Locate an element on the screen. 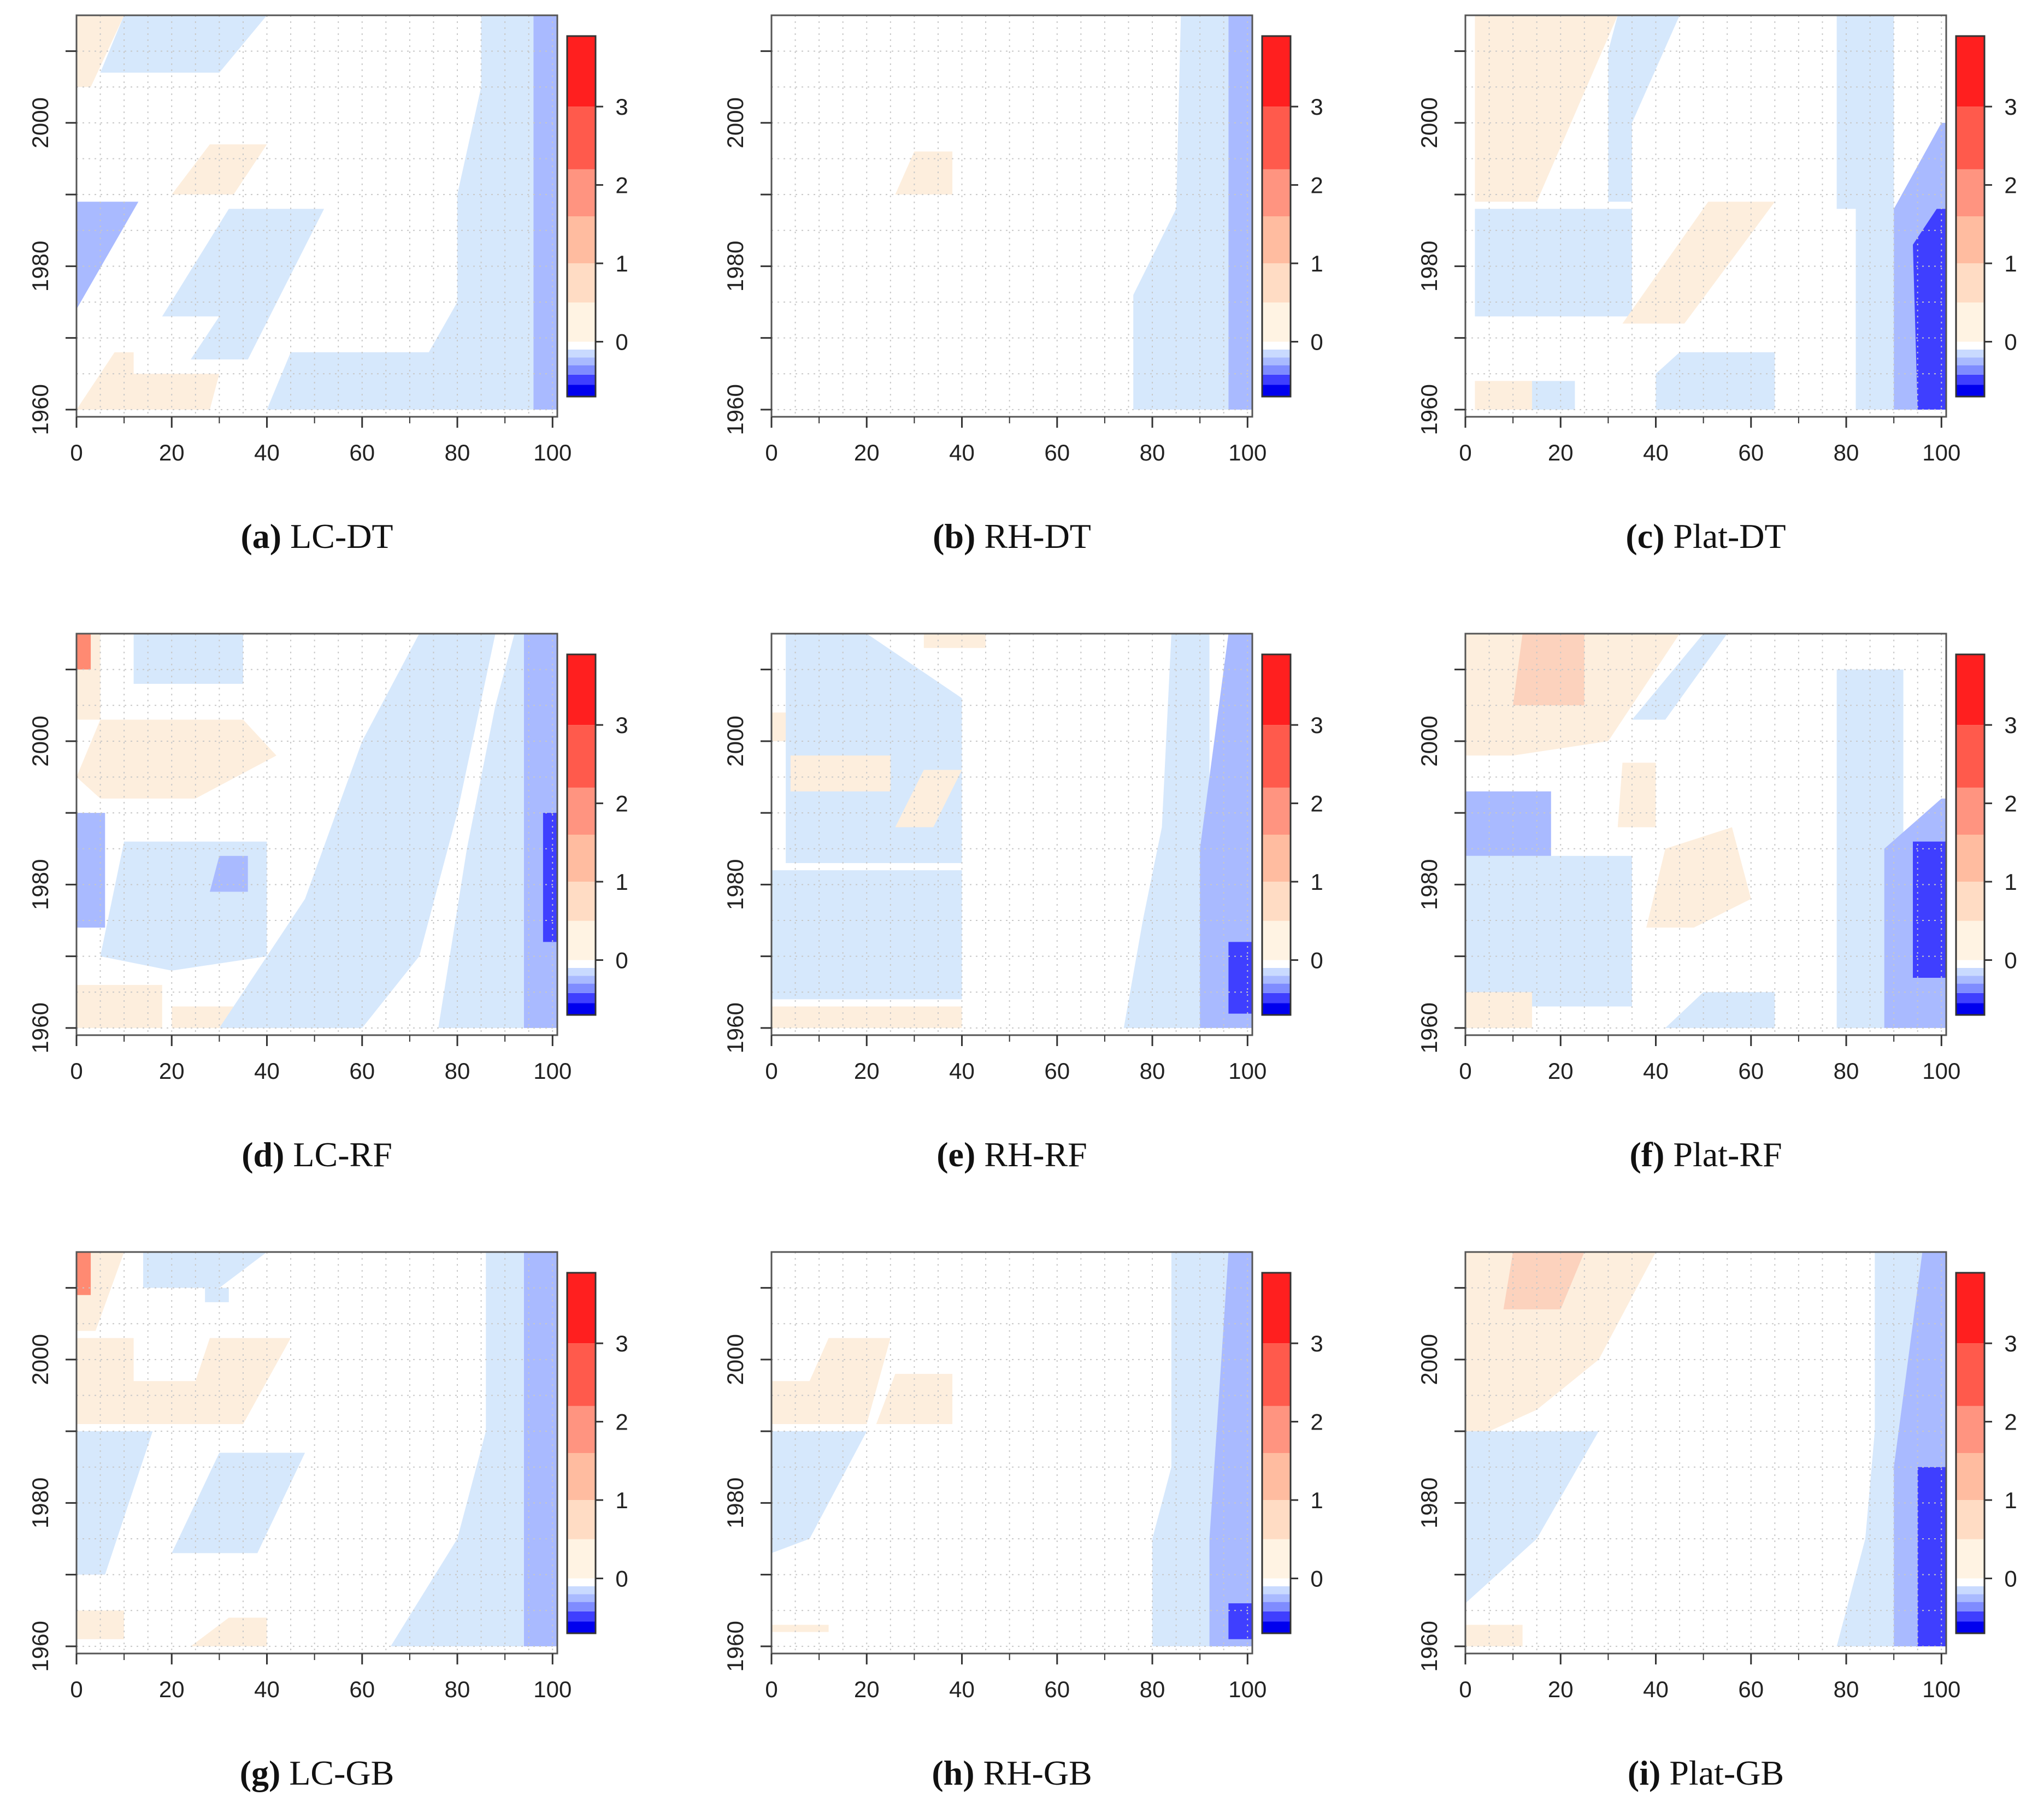  panel-label: RH-DT is located at coordinates (1037, 536).